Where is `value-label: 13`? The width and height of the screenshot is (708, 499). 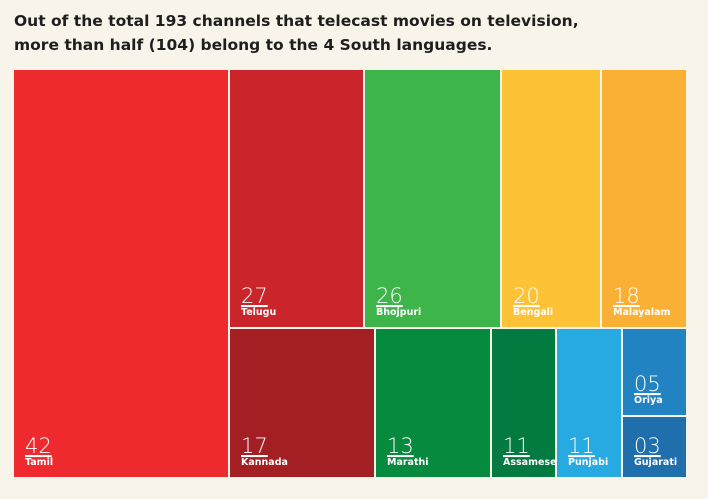
value-label: 13 is located at coordinates (400, 446).